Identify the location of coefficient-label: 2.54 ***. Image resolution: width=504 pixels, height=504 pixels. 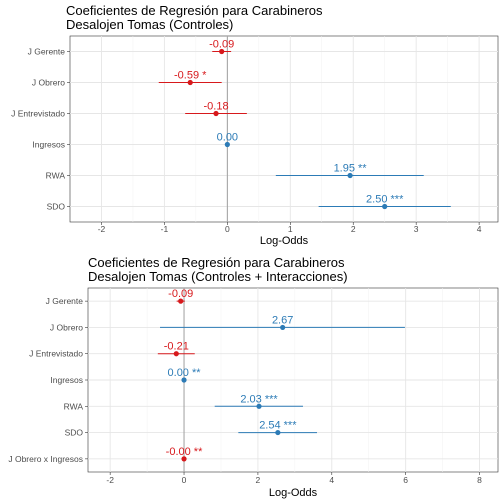
(278, 426).